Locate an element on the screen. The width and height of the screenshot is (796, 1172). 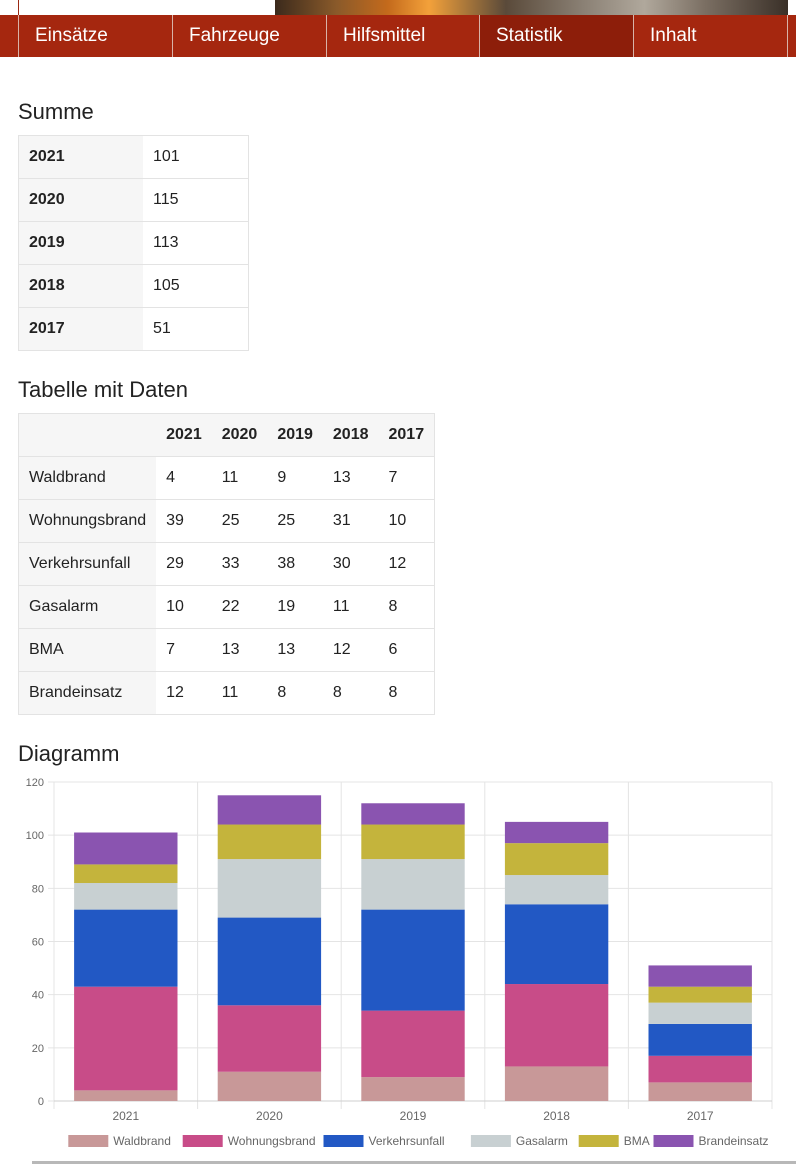
nav-item-einsaetze: Einsätze is located at coordinates (95, 36).